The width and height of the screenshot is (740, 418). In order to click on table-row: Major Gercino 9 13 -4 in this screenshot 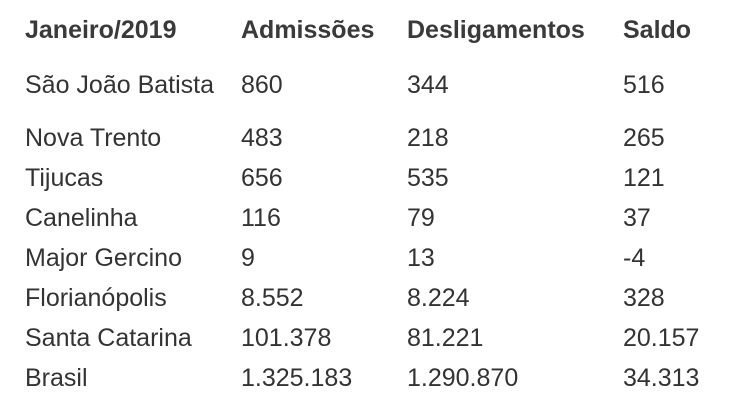, I will do `click(377, 258)`.